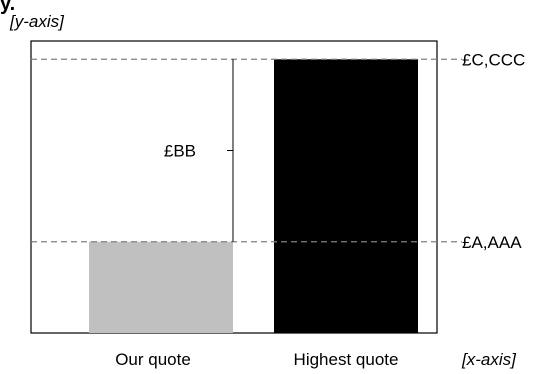 The image size is (539, 374). Describe the element at coordinates (153, 359) in the screenshot. I see `x-category-label-our-quote: Our quote` at that location.